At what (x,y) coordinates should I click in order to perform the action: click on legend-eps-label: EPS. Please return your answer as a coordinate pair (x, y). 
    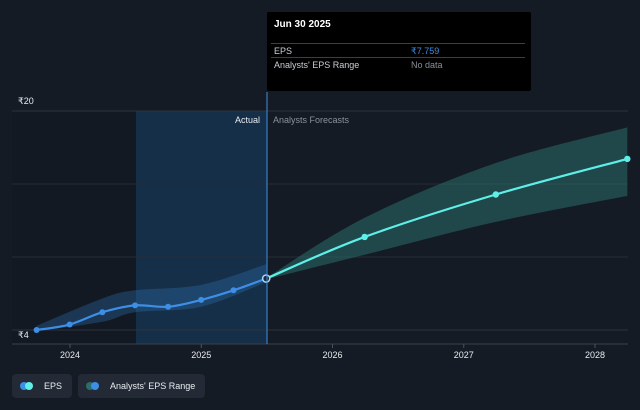
    Looking at the image, I should click on (53, 386).